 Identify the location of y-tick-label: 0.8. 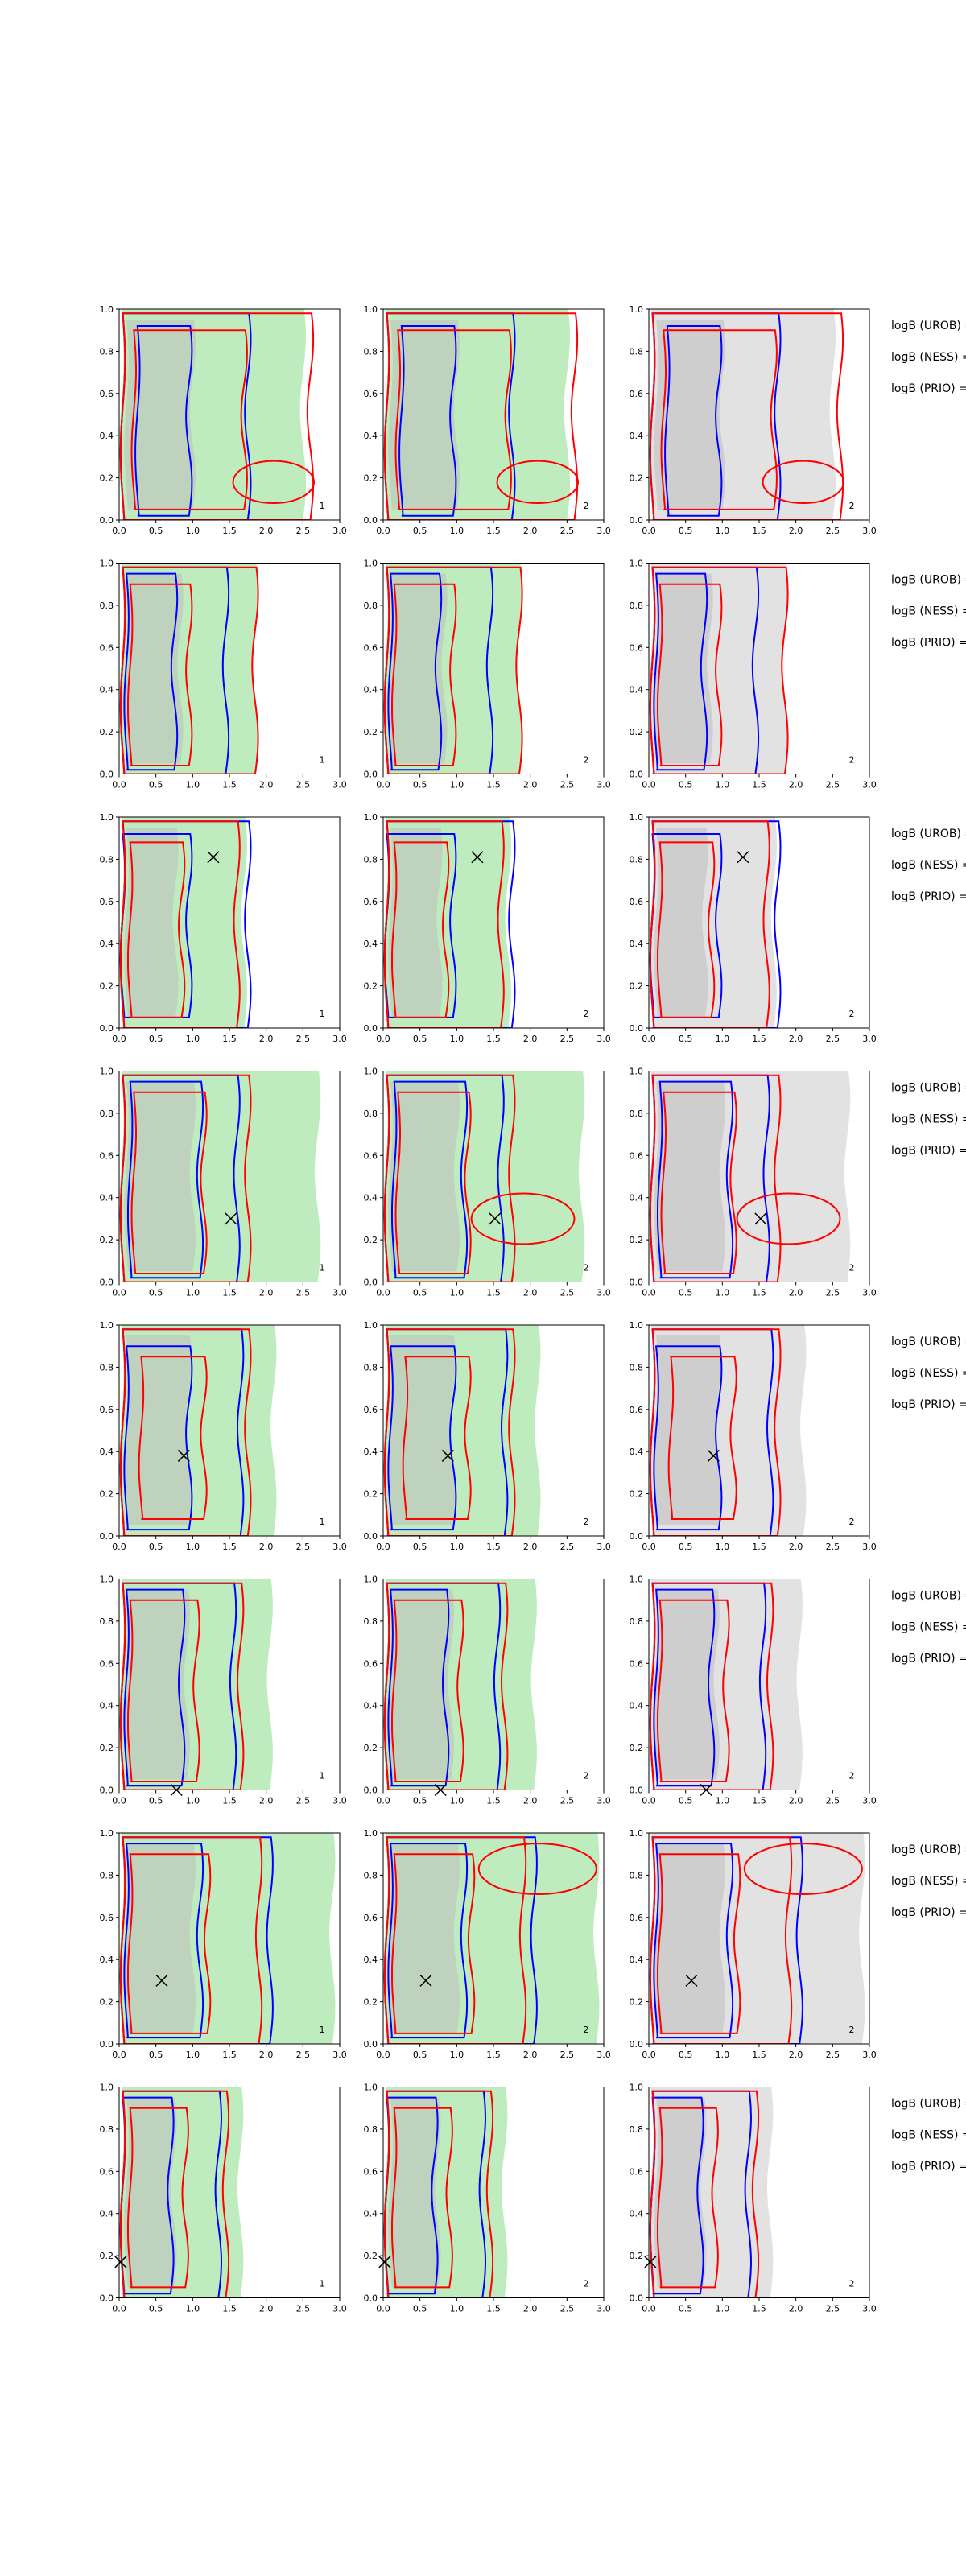
(371, 351).